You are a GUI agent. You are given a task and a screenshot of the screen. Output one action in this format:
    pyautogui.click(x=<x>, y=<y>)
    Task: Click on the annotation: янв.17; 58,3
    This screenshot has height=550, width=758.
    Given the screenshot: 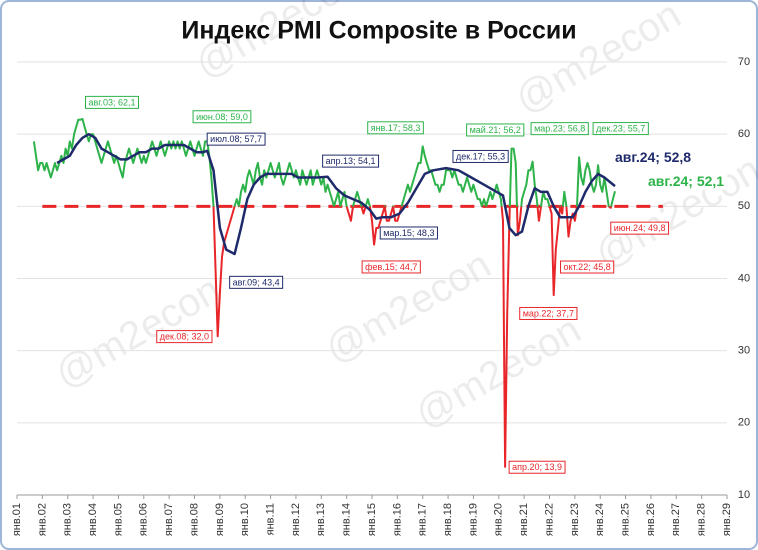 What is the action you would take?
    pyautogui.click(x=395, y=128)
    